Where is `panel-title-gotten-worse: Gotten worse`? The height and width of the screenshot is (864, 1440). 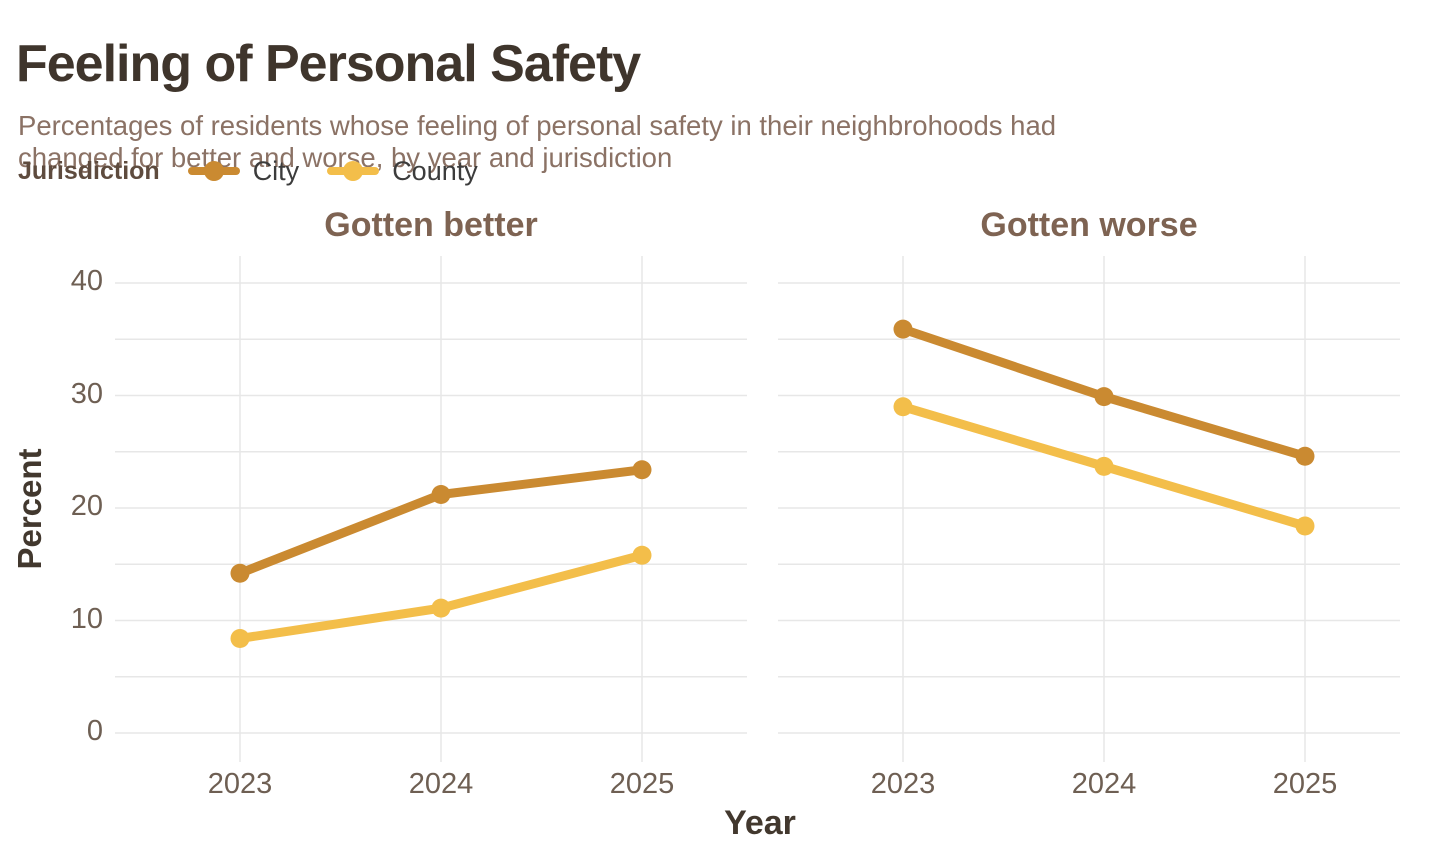
panel-title-gotten-worse: Gotten worse is located at coordinates (1089, 225).